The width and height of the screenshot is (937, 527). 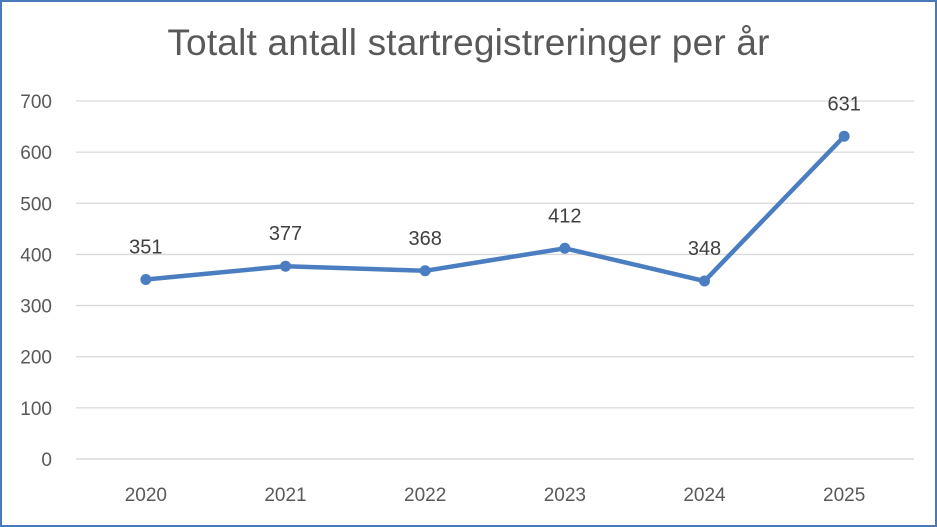 What do you see at coordinates (425, 495) in the screenshot?
I see `x-tick-label: 2022` at bounding box center [425, 495].